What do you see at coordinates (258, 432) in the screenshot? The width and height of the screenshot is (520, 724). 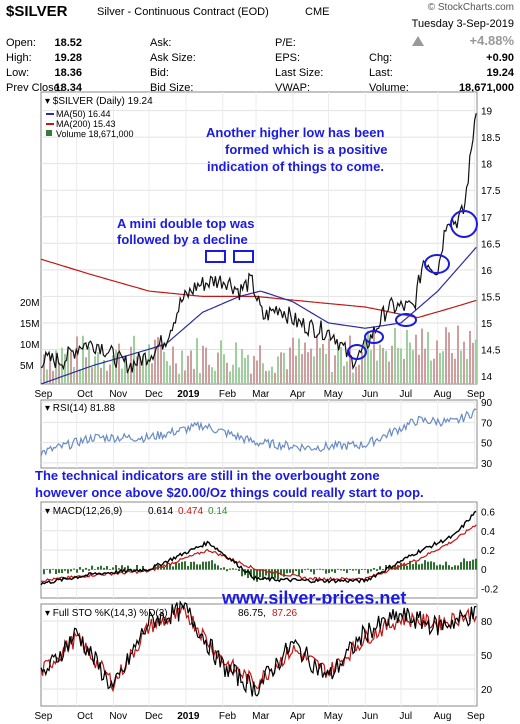 I see `rsi-line` at bounding box center [258, 432].